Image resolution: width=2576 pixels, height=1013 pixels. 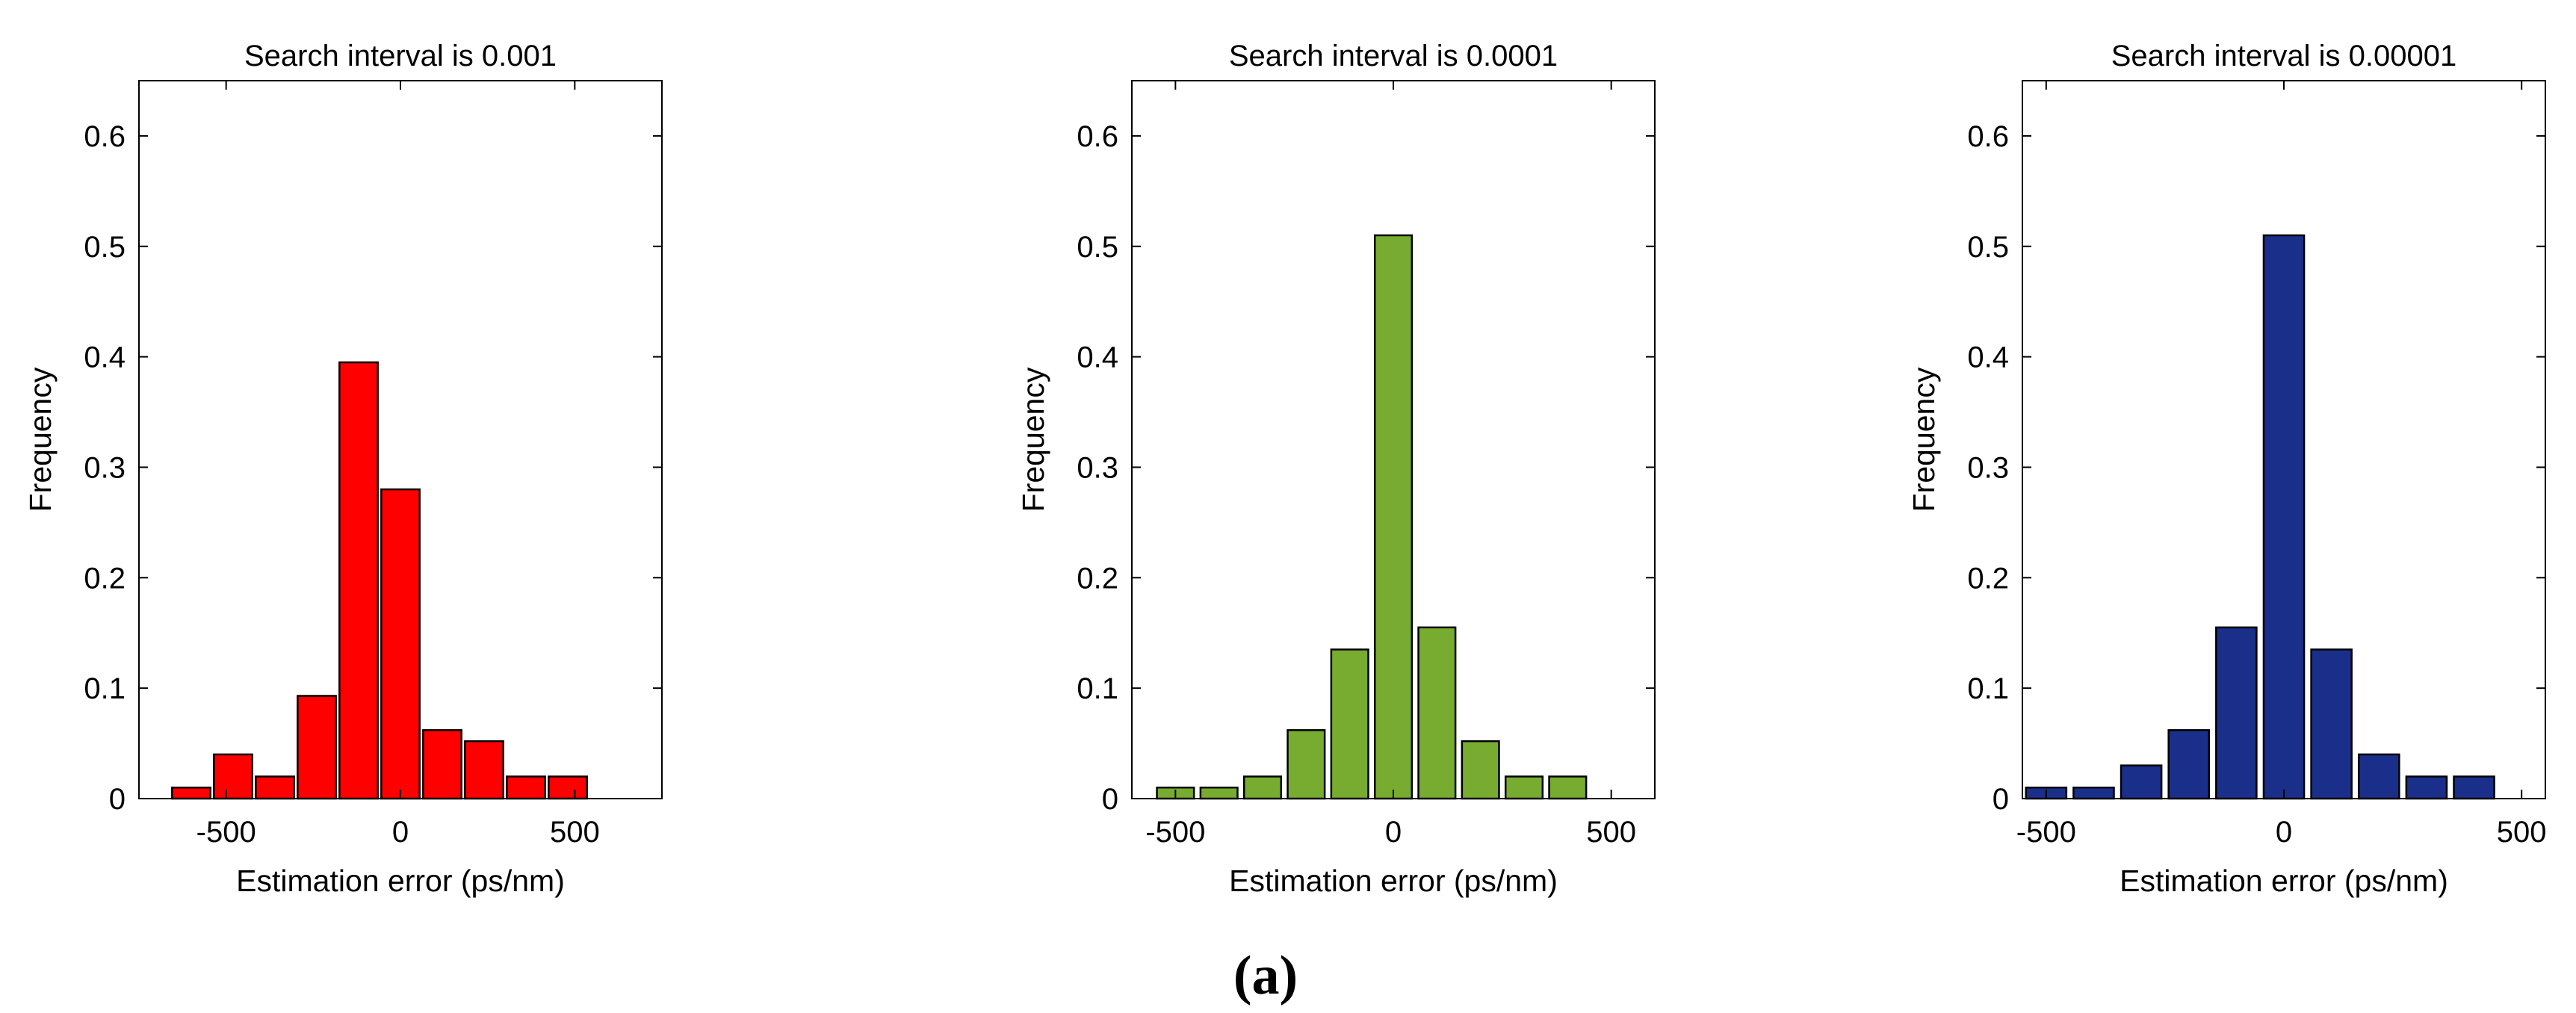 I want to click on chart-title: Search interval is 0.001, so click(x=400, y=56).